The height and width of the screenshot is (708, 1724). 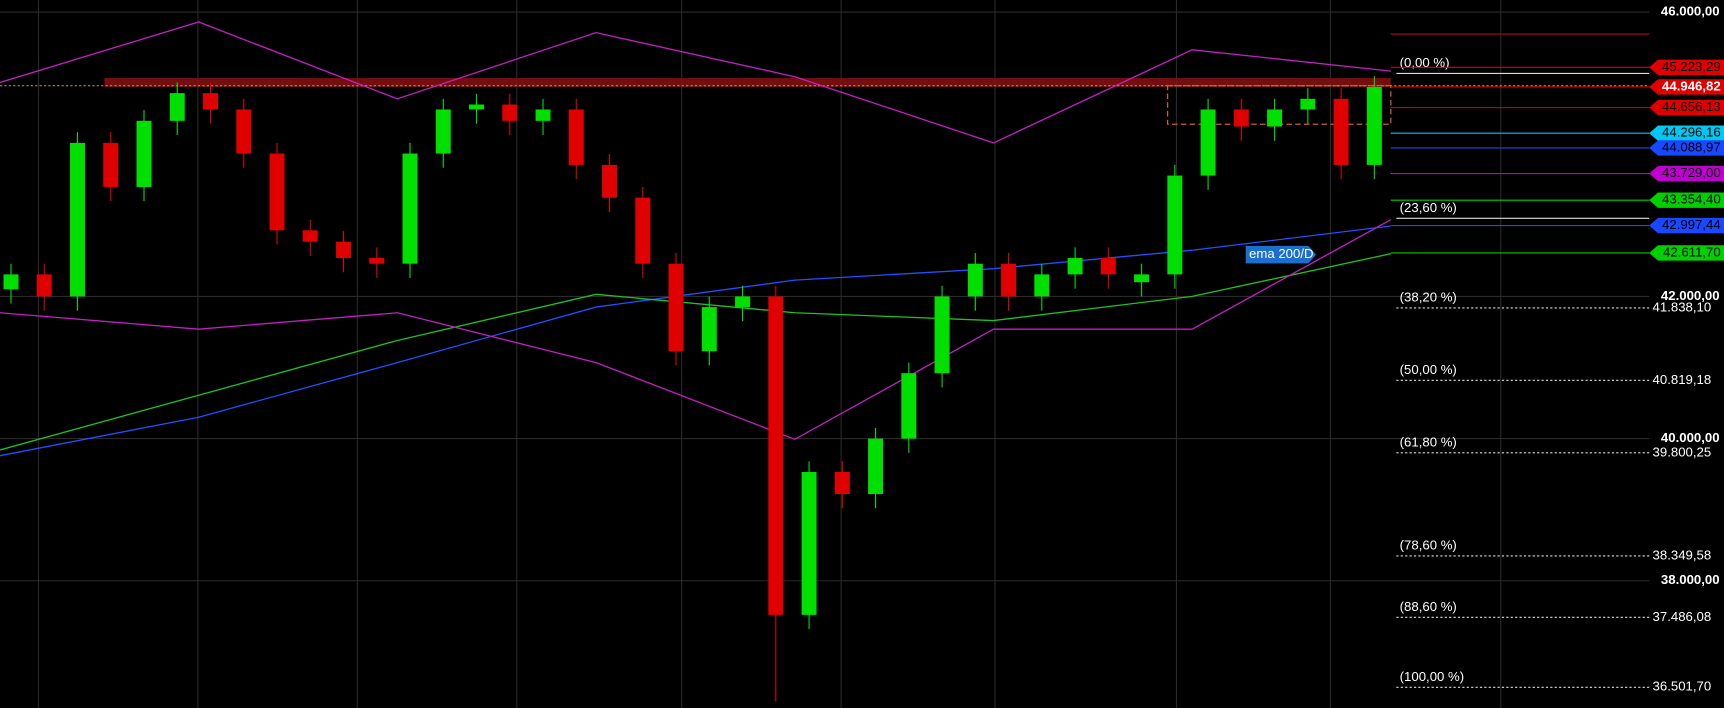 I want to click on fib-label: (50,00 %), so click(x=1428, y=369).